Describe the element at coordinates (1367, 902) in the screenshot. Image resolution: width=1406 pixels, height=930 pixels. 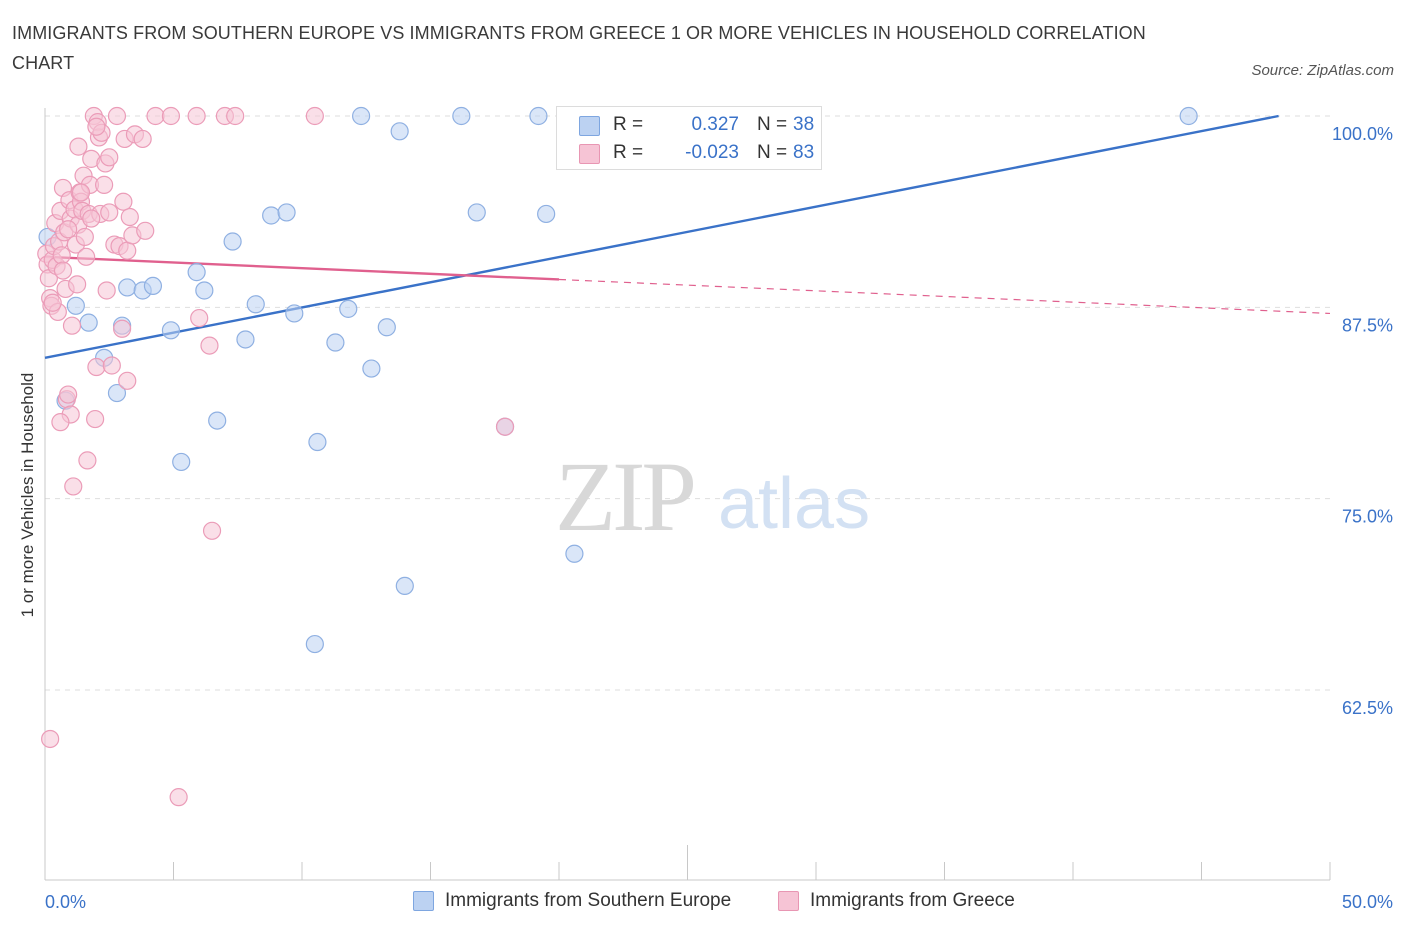
I see `x-tick-label: 50.0%` at that location.